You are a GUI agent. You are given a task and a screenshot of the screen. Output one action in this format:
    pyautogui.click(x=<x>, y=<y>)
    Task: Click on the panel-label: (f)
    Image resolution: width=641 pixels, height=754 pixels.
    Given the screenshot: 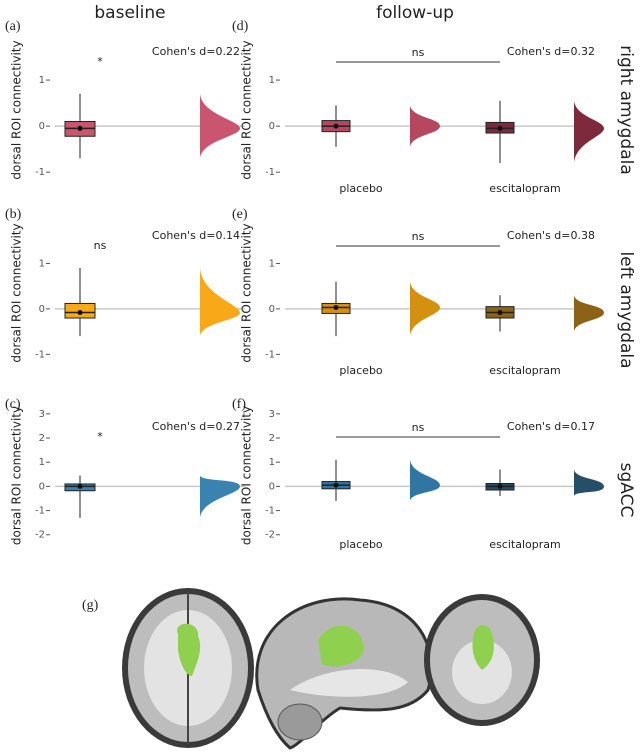 What is the action you would take?
    pyautogui.click(x=239, y=404)
    